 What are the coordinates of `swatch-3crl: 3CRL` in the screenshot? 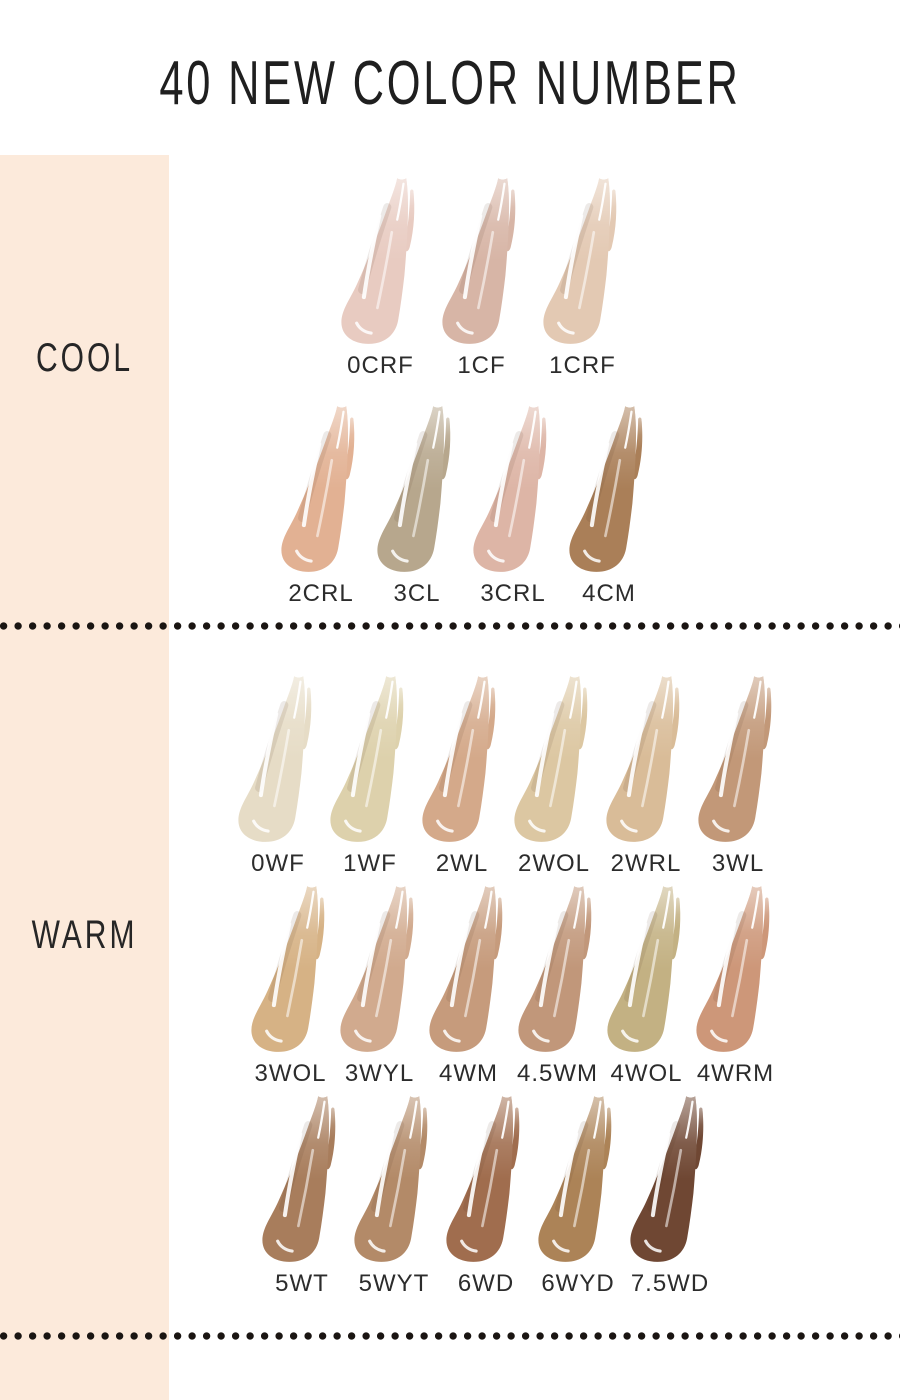 It's located at (513, 506).